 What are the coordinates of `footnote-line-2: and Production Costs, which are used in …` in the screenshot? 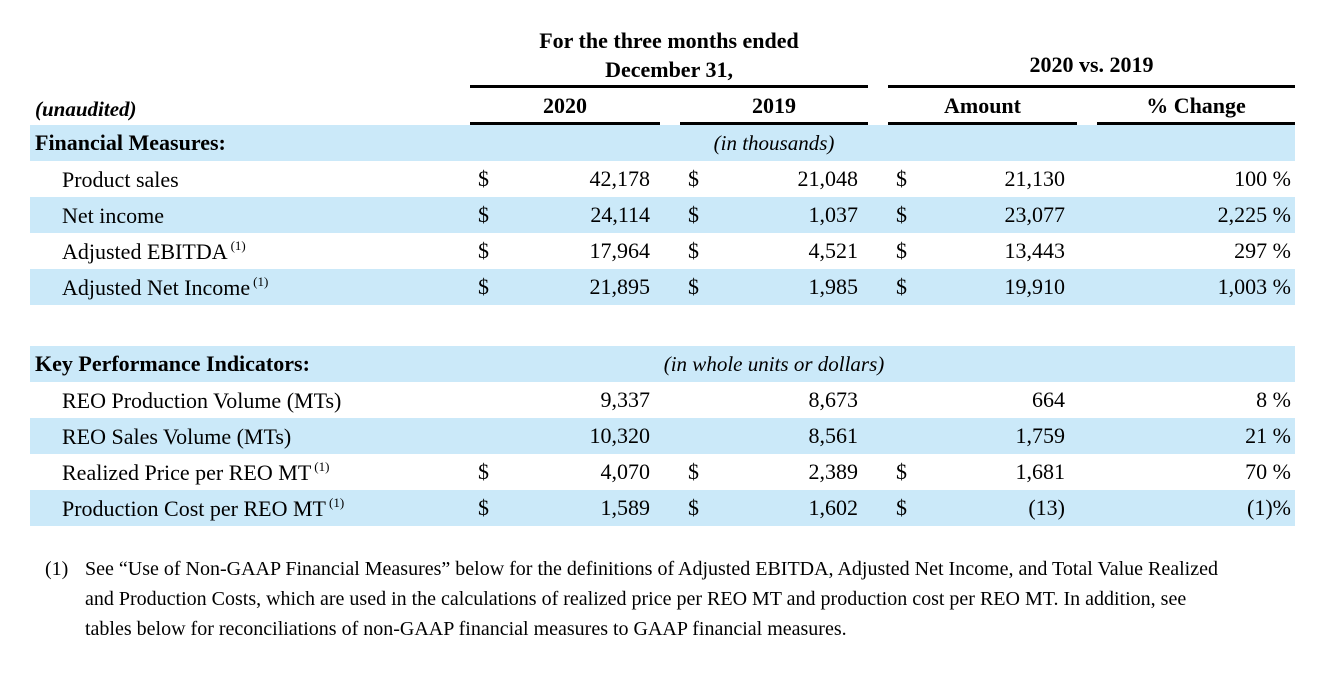 It's located at (636, 599).